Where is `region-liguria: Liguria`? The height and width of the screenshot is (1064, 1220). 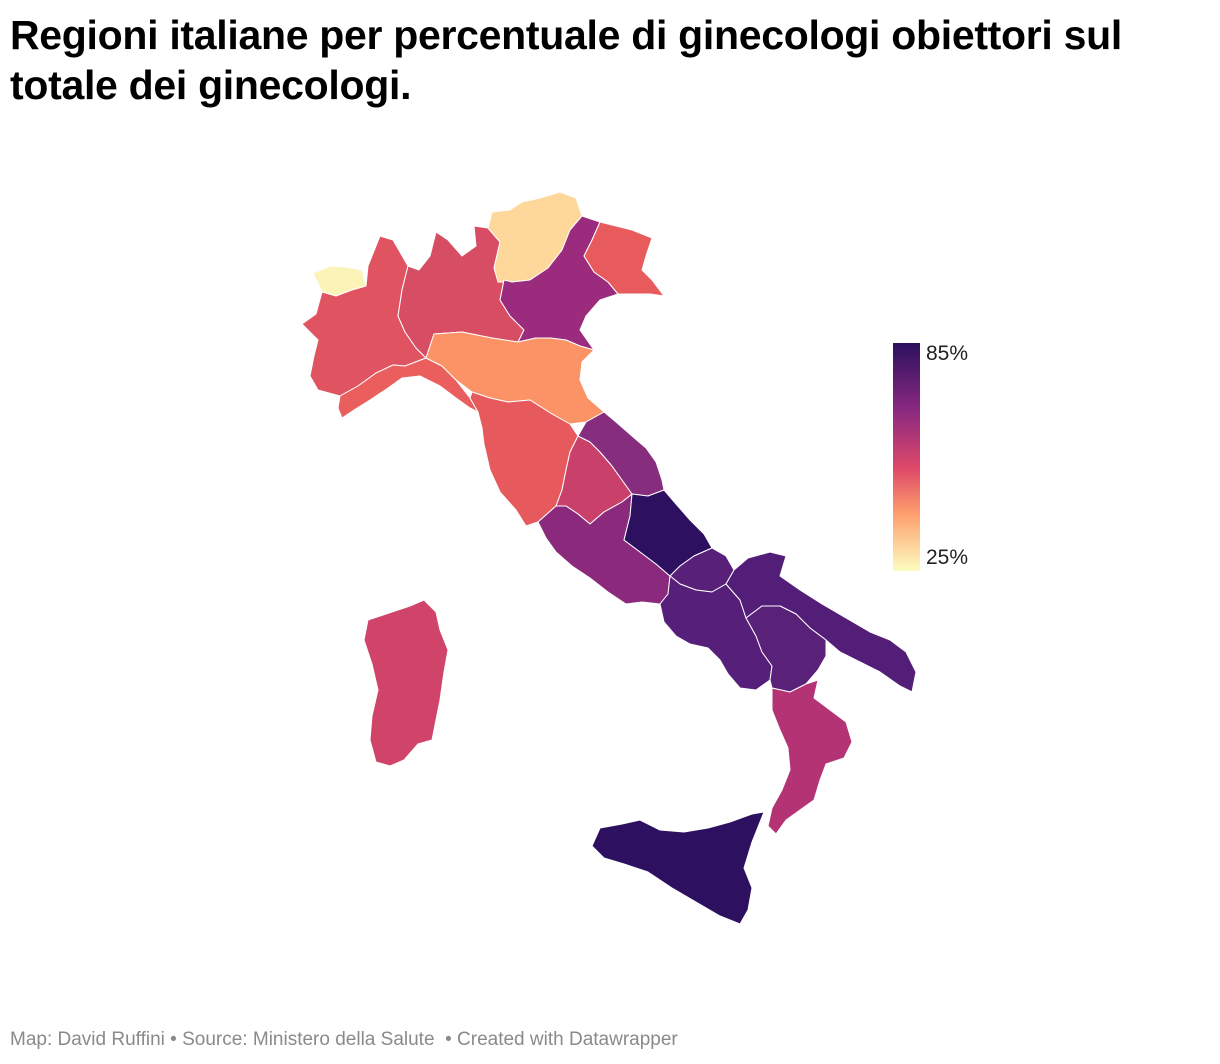 region-liguria: Liguria is located at coordinates (408, 388).